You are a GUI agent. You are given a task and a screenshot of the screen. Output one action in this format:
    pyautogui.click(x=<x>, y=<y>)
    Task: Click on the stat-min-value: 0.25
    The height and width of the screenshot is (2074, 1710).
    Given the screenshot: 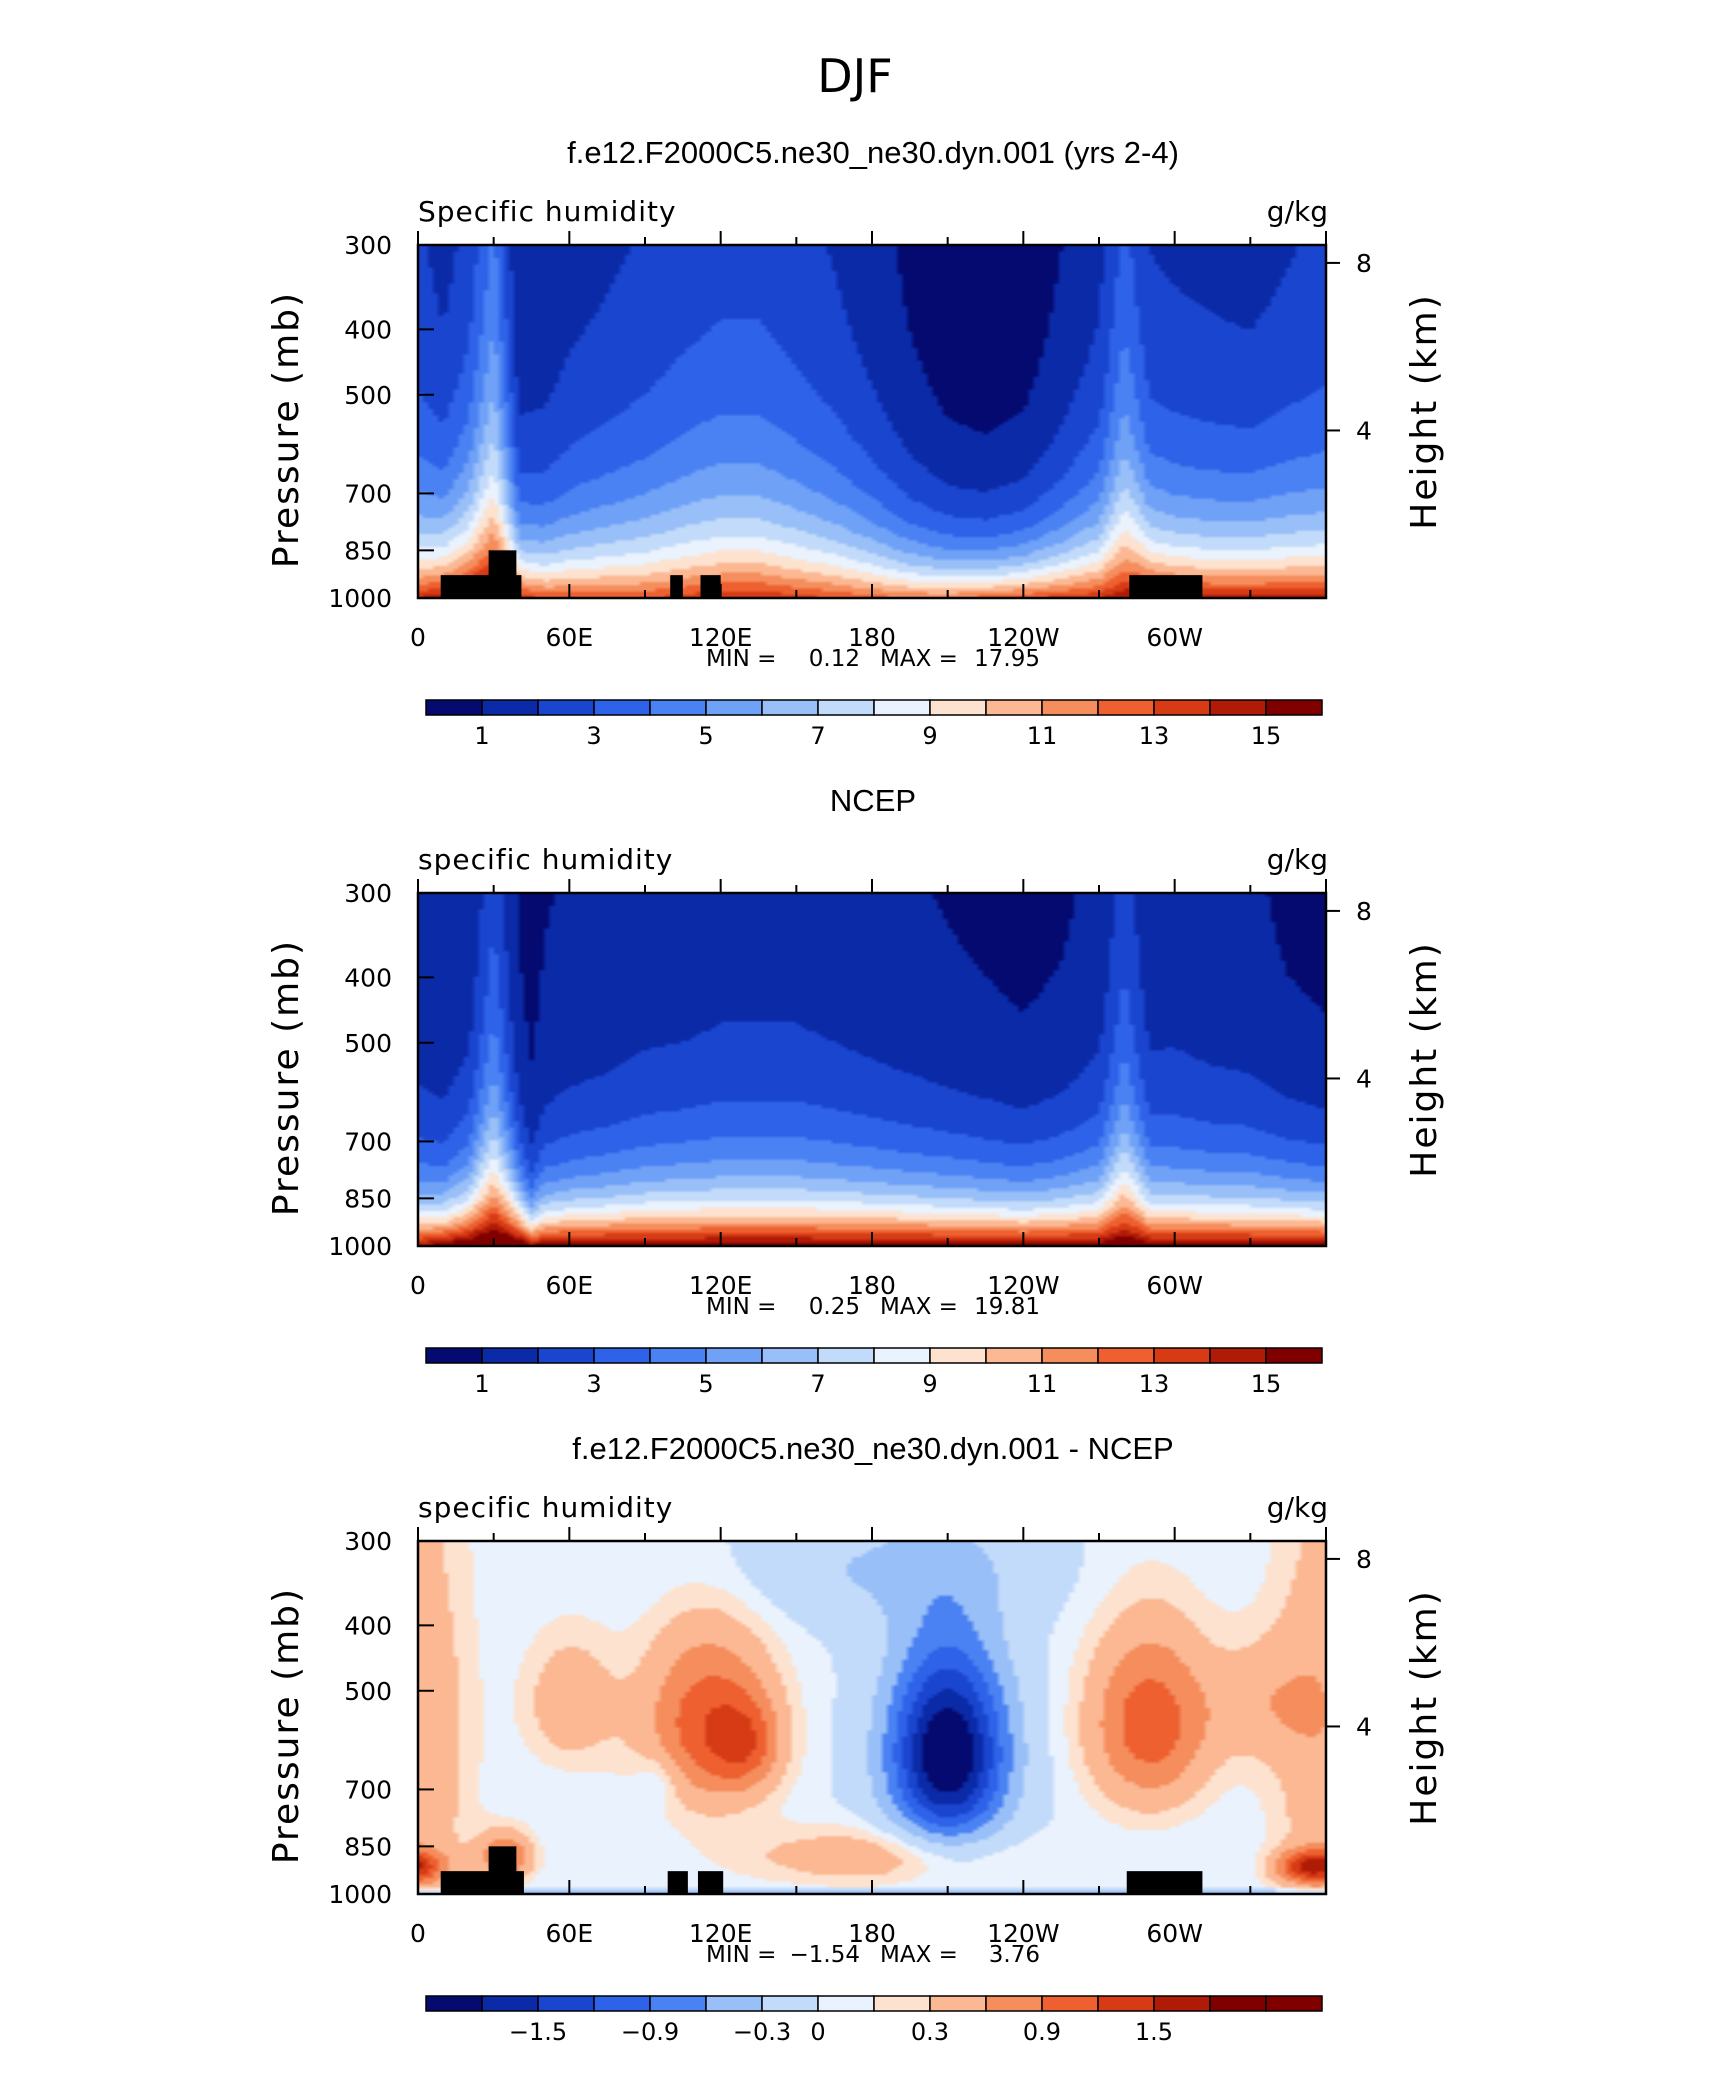 What is the action you would take?
    pyautogui.click(x=834, y=1307)
    